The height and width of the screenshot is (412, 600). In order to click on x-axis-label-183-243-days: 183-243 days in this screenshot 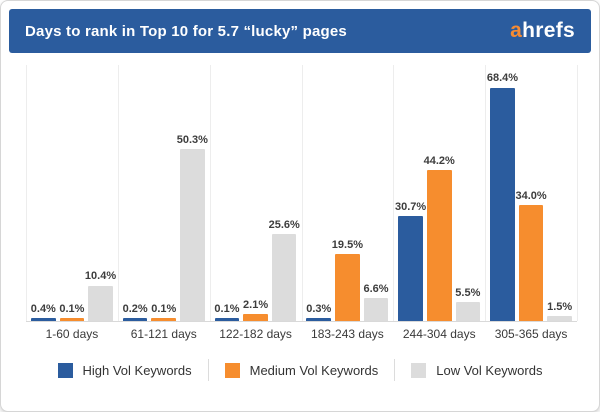, I will do `click(347, 334)`.